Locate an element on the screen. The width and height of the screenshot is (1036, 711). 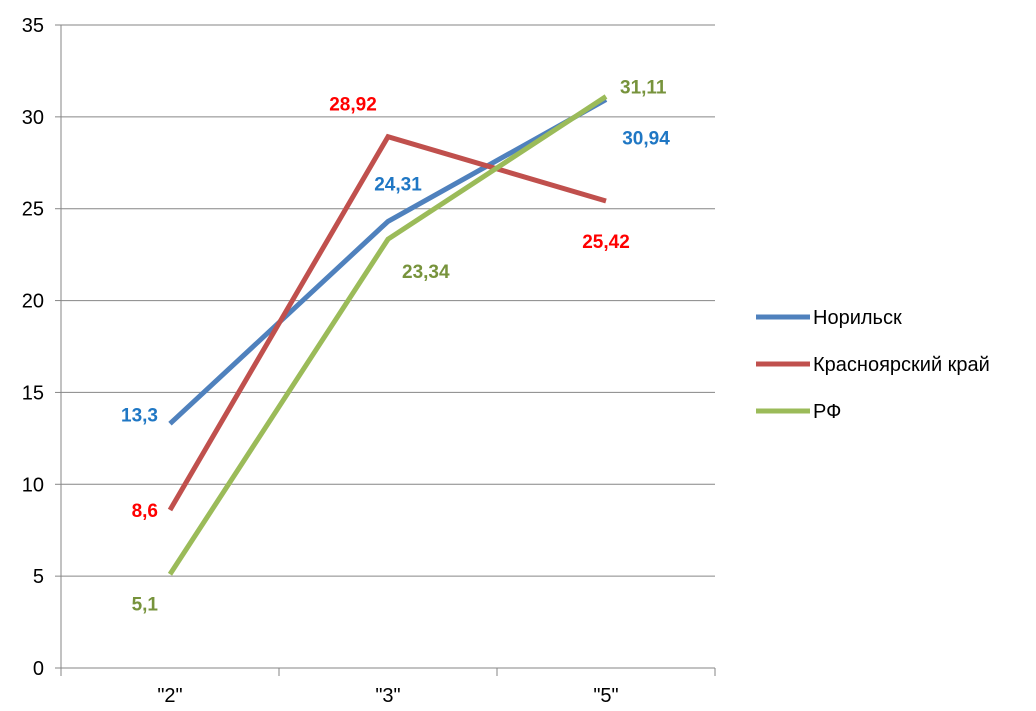
data-label: 13,3 is located at coordinates (139, 416).